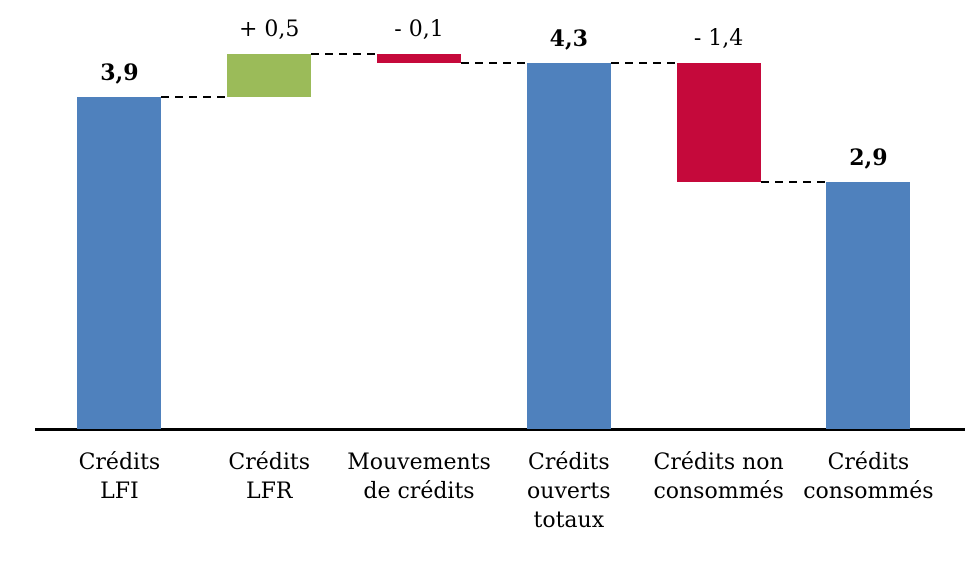 The image size is (976, 569). I want to click on bar-value-label: 2,9, so click(868, 158).